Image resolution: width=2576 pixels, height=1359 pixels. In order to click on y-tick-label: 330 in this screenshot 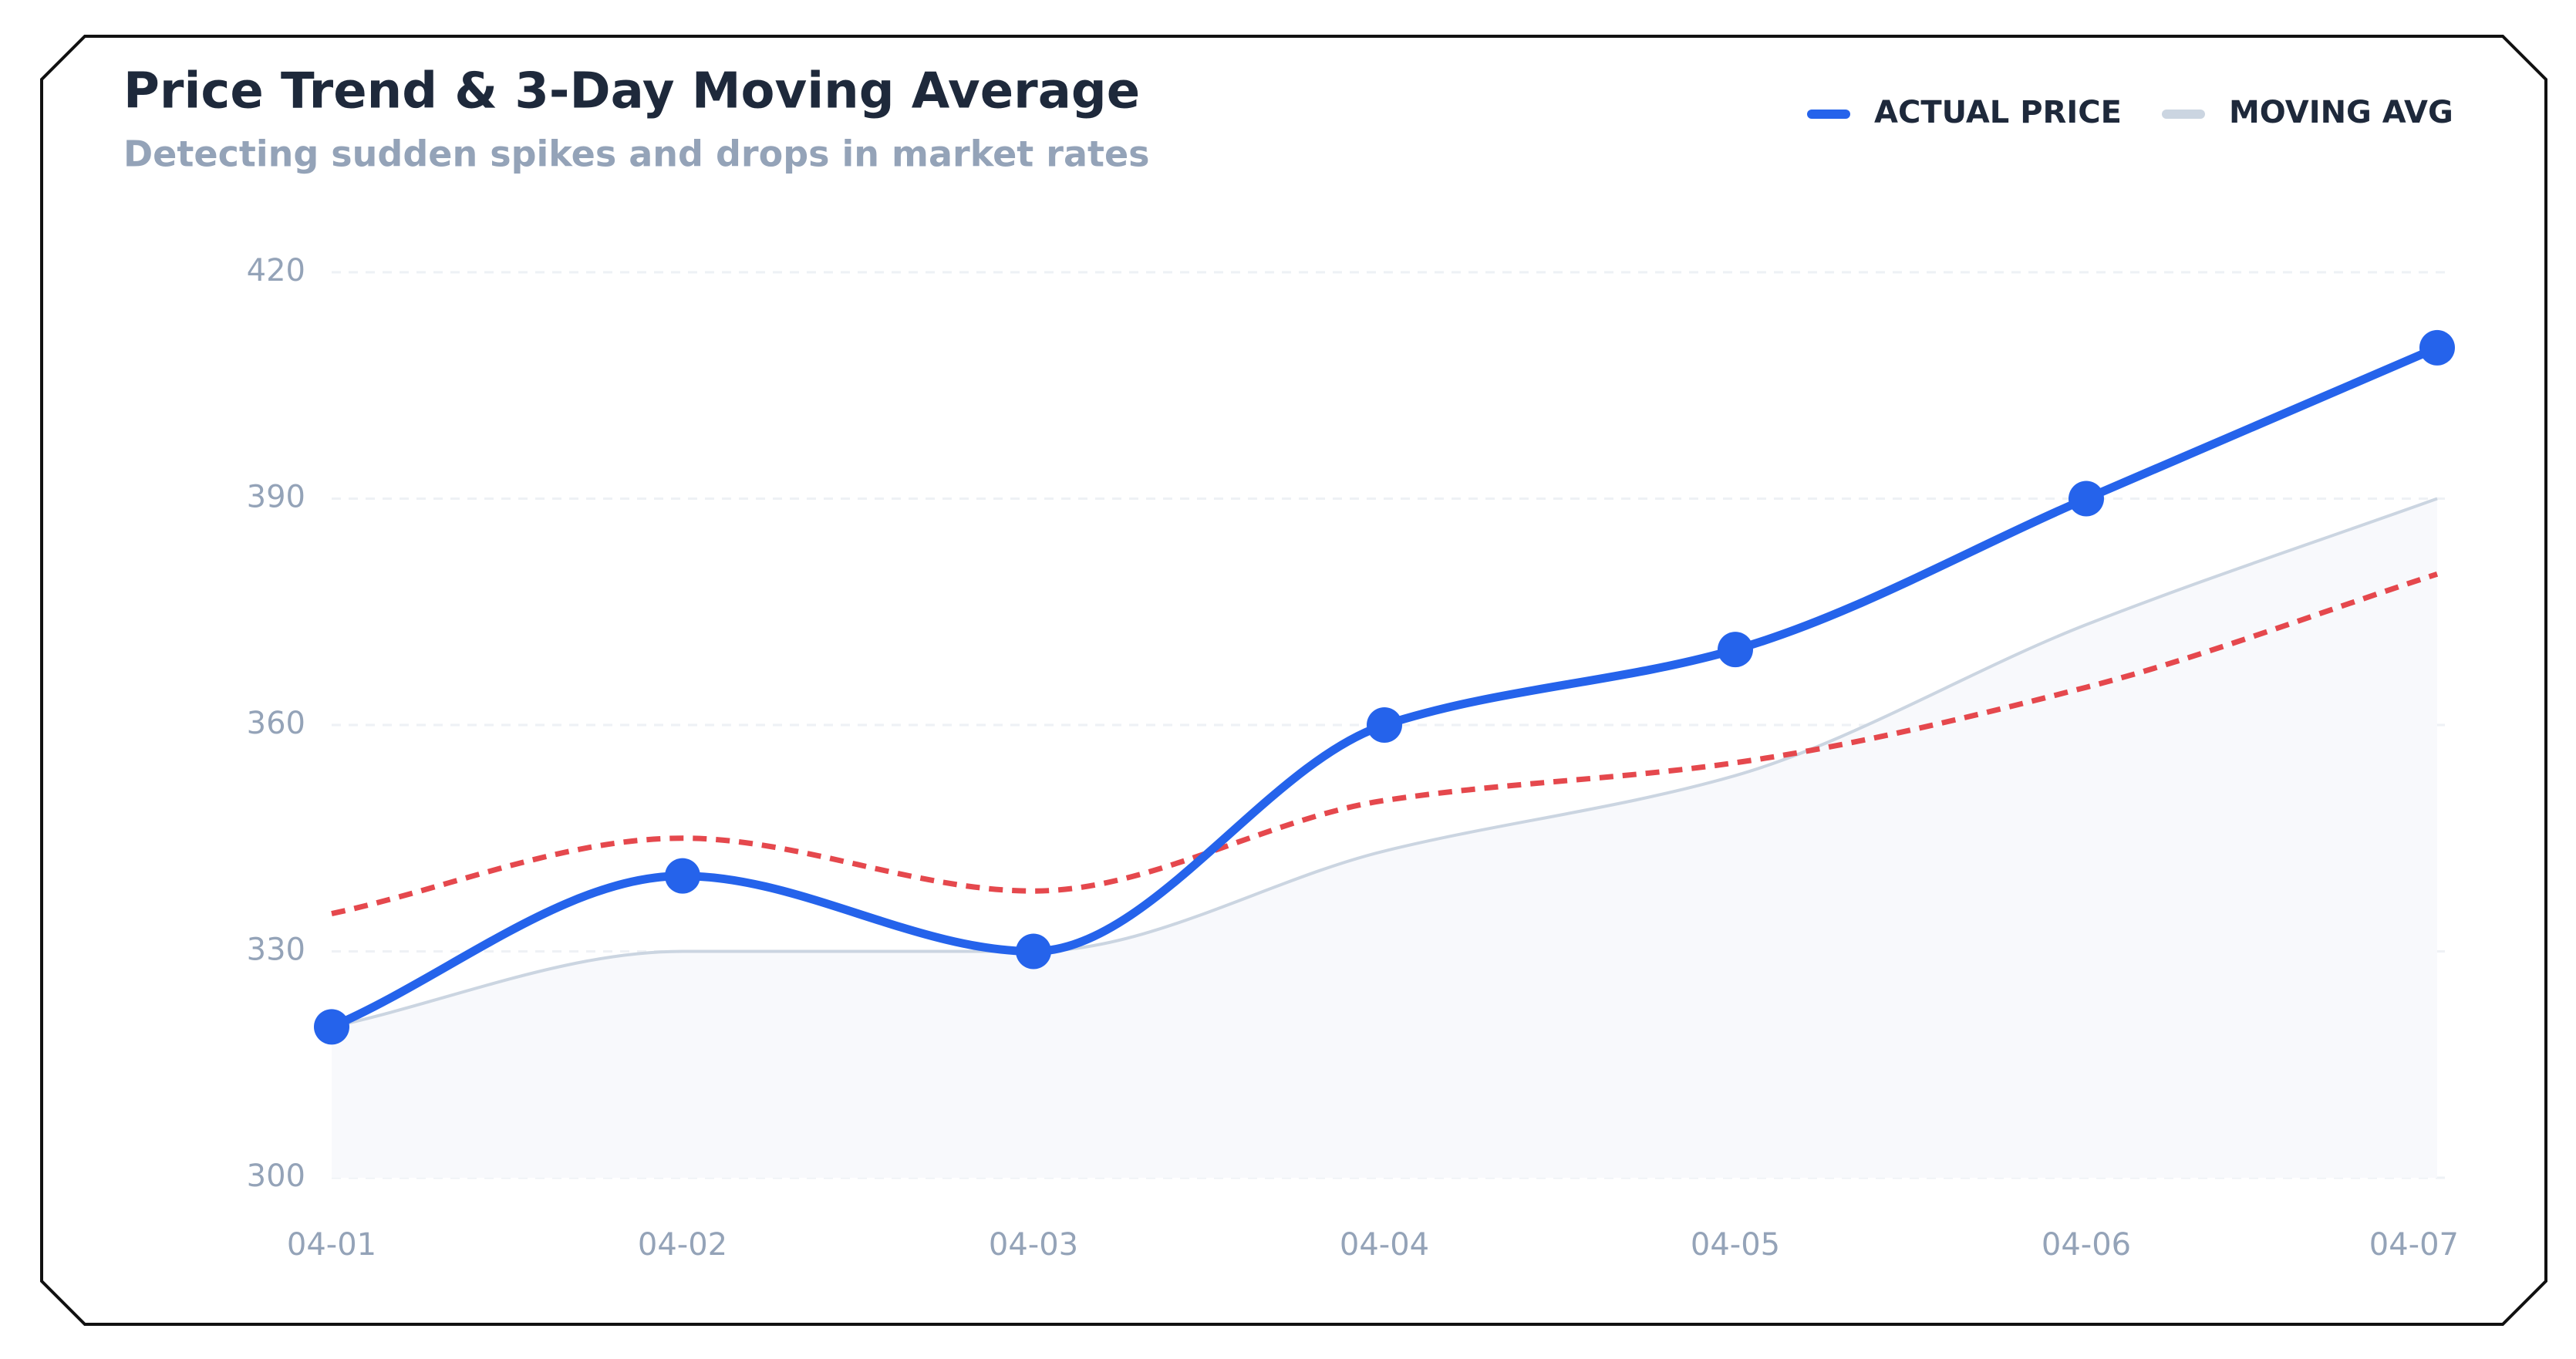, I will do `click(276, 950)`.